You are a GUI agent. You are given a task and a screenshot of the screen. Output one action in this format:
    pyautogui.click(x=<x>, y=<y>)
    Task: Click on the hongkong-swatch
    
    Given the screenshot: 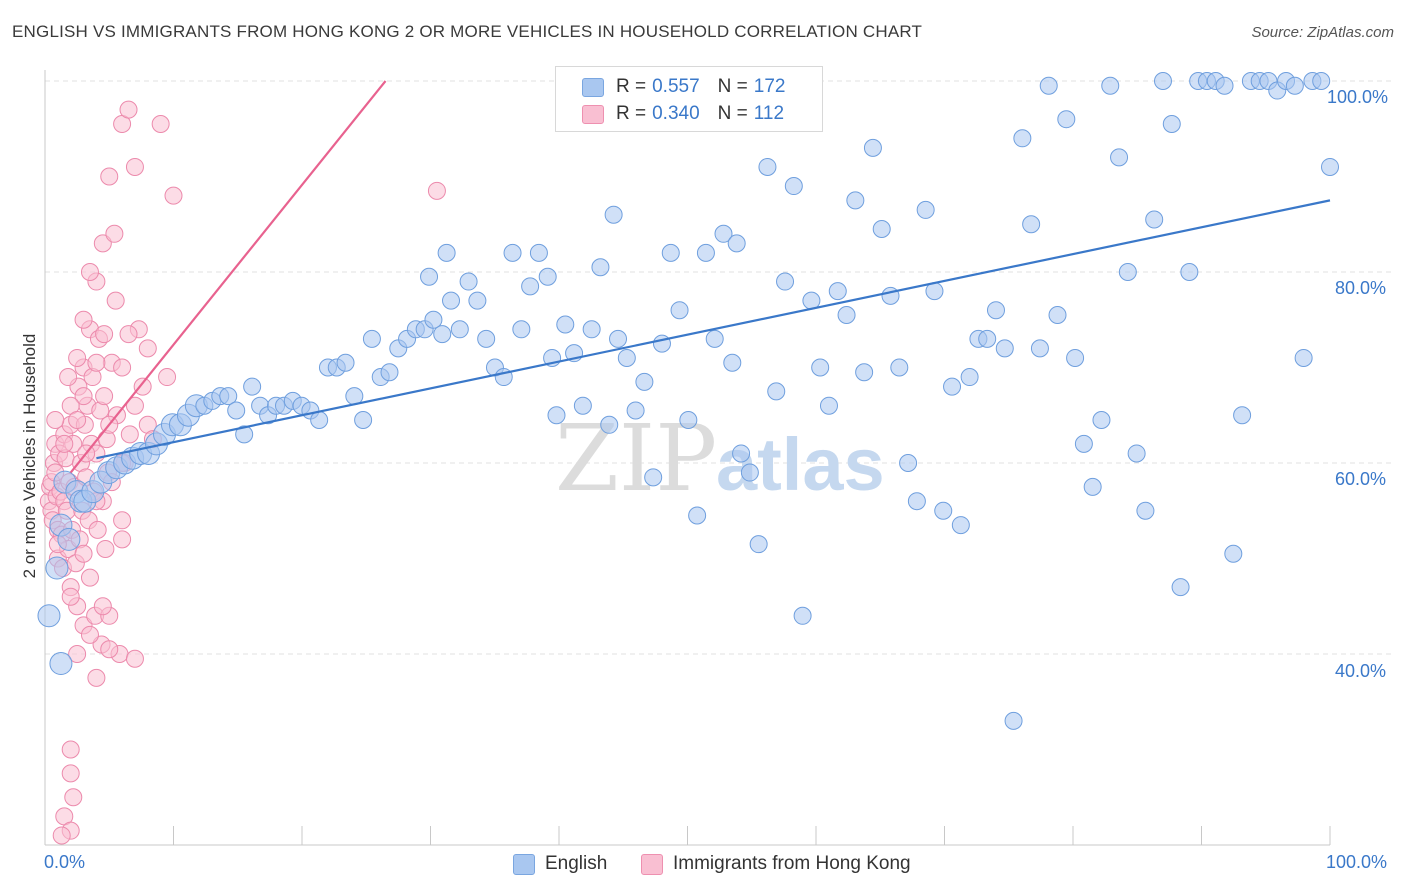 What is the action you would take?
    pyautogui.click(x=593, y=114)
    